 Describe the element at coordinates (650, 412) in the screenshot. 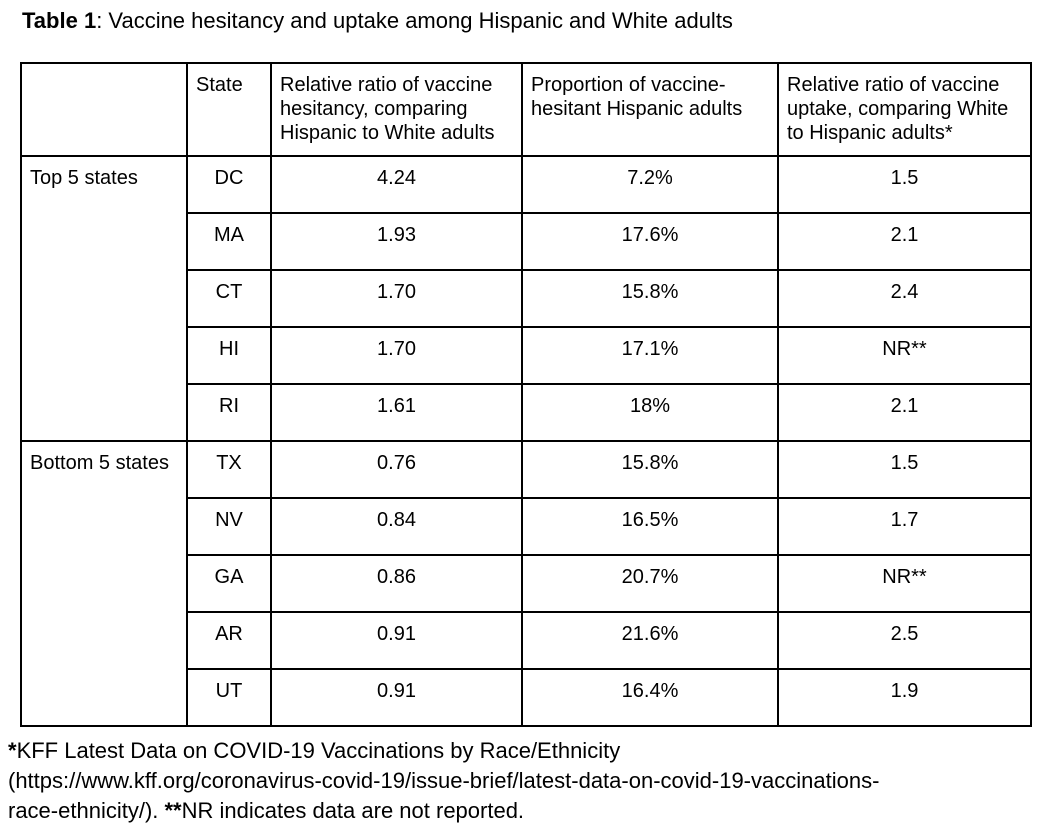

I see `cell-hesitant-proportion: 18%` at that location.